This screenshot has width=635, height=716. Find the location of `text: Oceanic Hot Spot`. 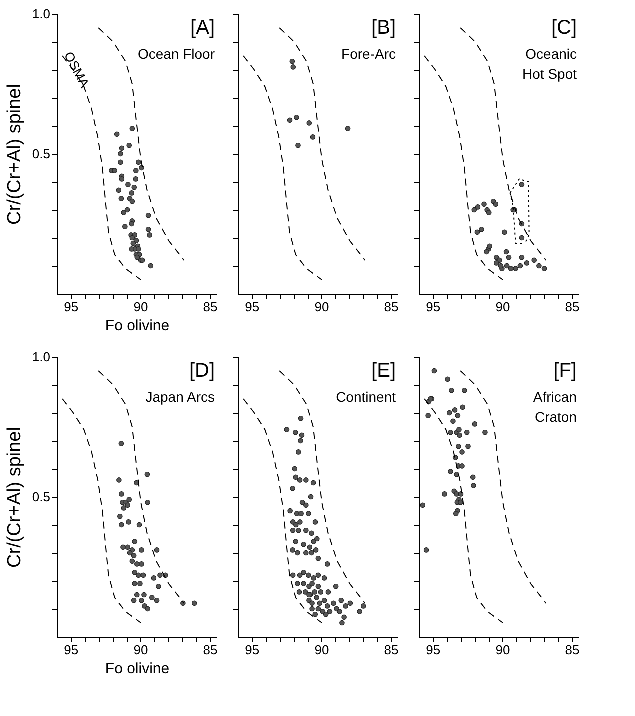

text: Oceanic Hot Spot is located at coordinates (550, 64).